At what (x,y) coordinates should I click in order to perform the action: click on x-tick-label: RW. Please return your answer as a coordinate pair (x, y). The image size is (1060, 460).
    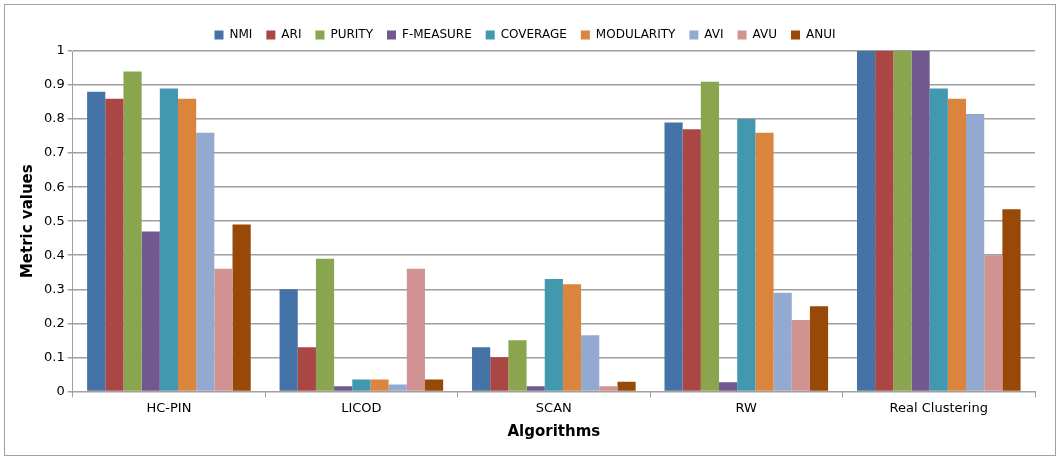
    Looking at the image, I should click on (746, 407).